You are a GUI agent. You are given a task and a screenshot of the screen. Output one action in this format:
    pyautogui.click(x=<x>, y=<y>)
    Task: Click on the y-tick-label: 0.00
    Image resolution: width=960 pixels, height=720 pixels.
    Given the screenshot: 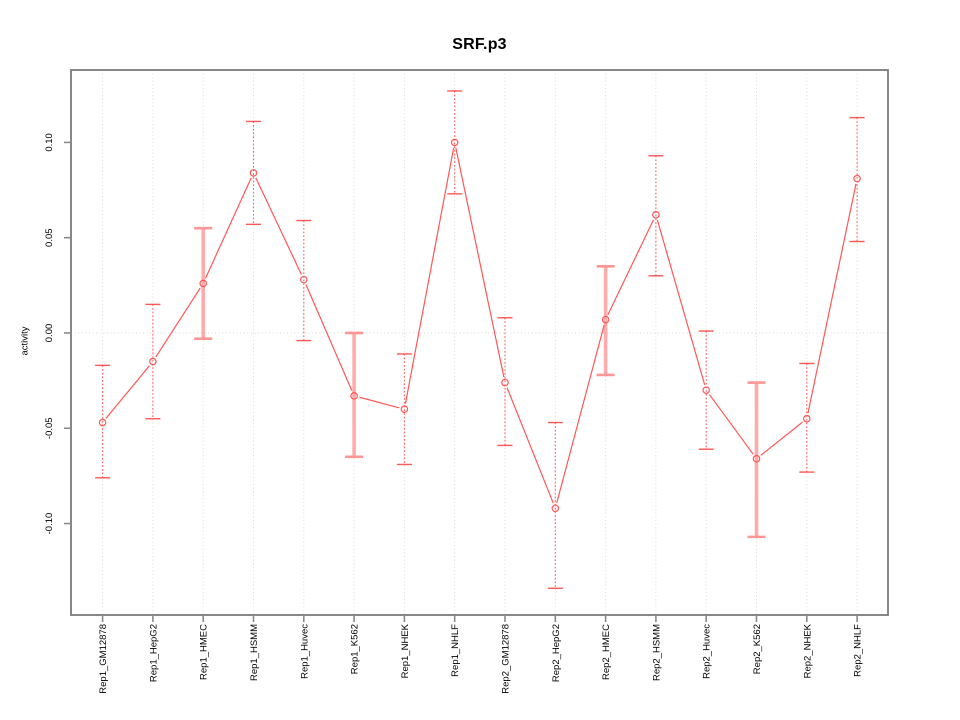 What is the action you would take?
    pyautogui.click(x=49, y=333)
    